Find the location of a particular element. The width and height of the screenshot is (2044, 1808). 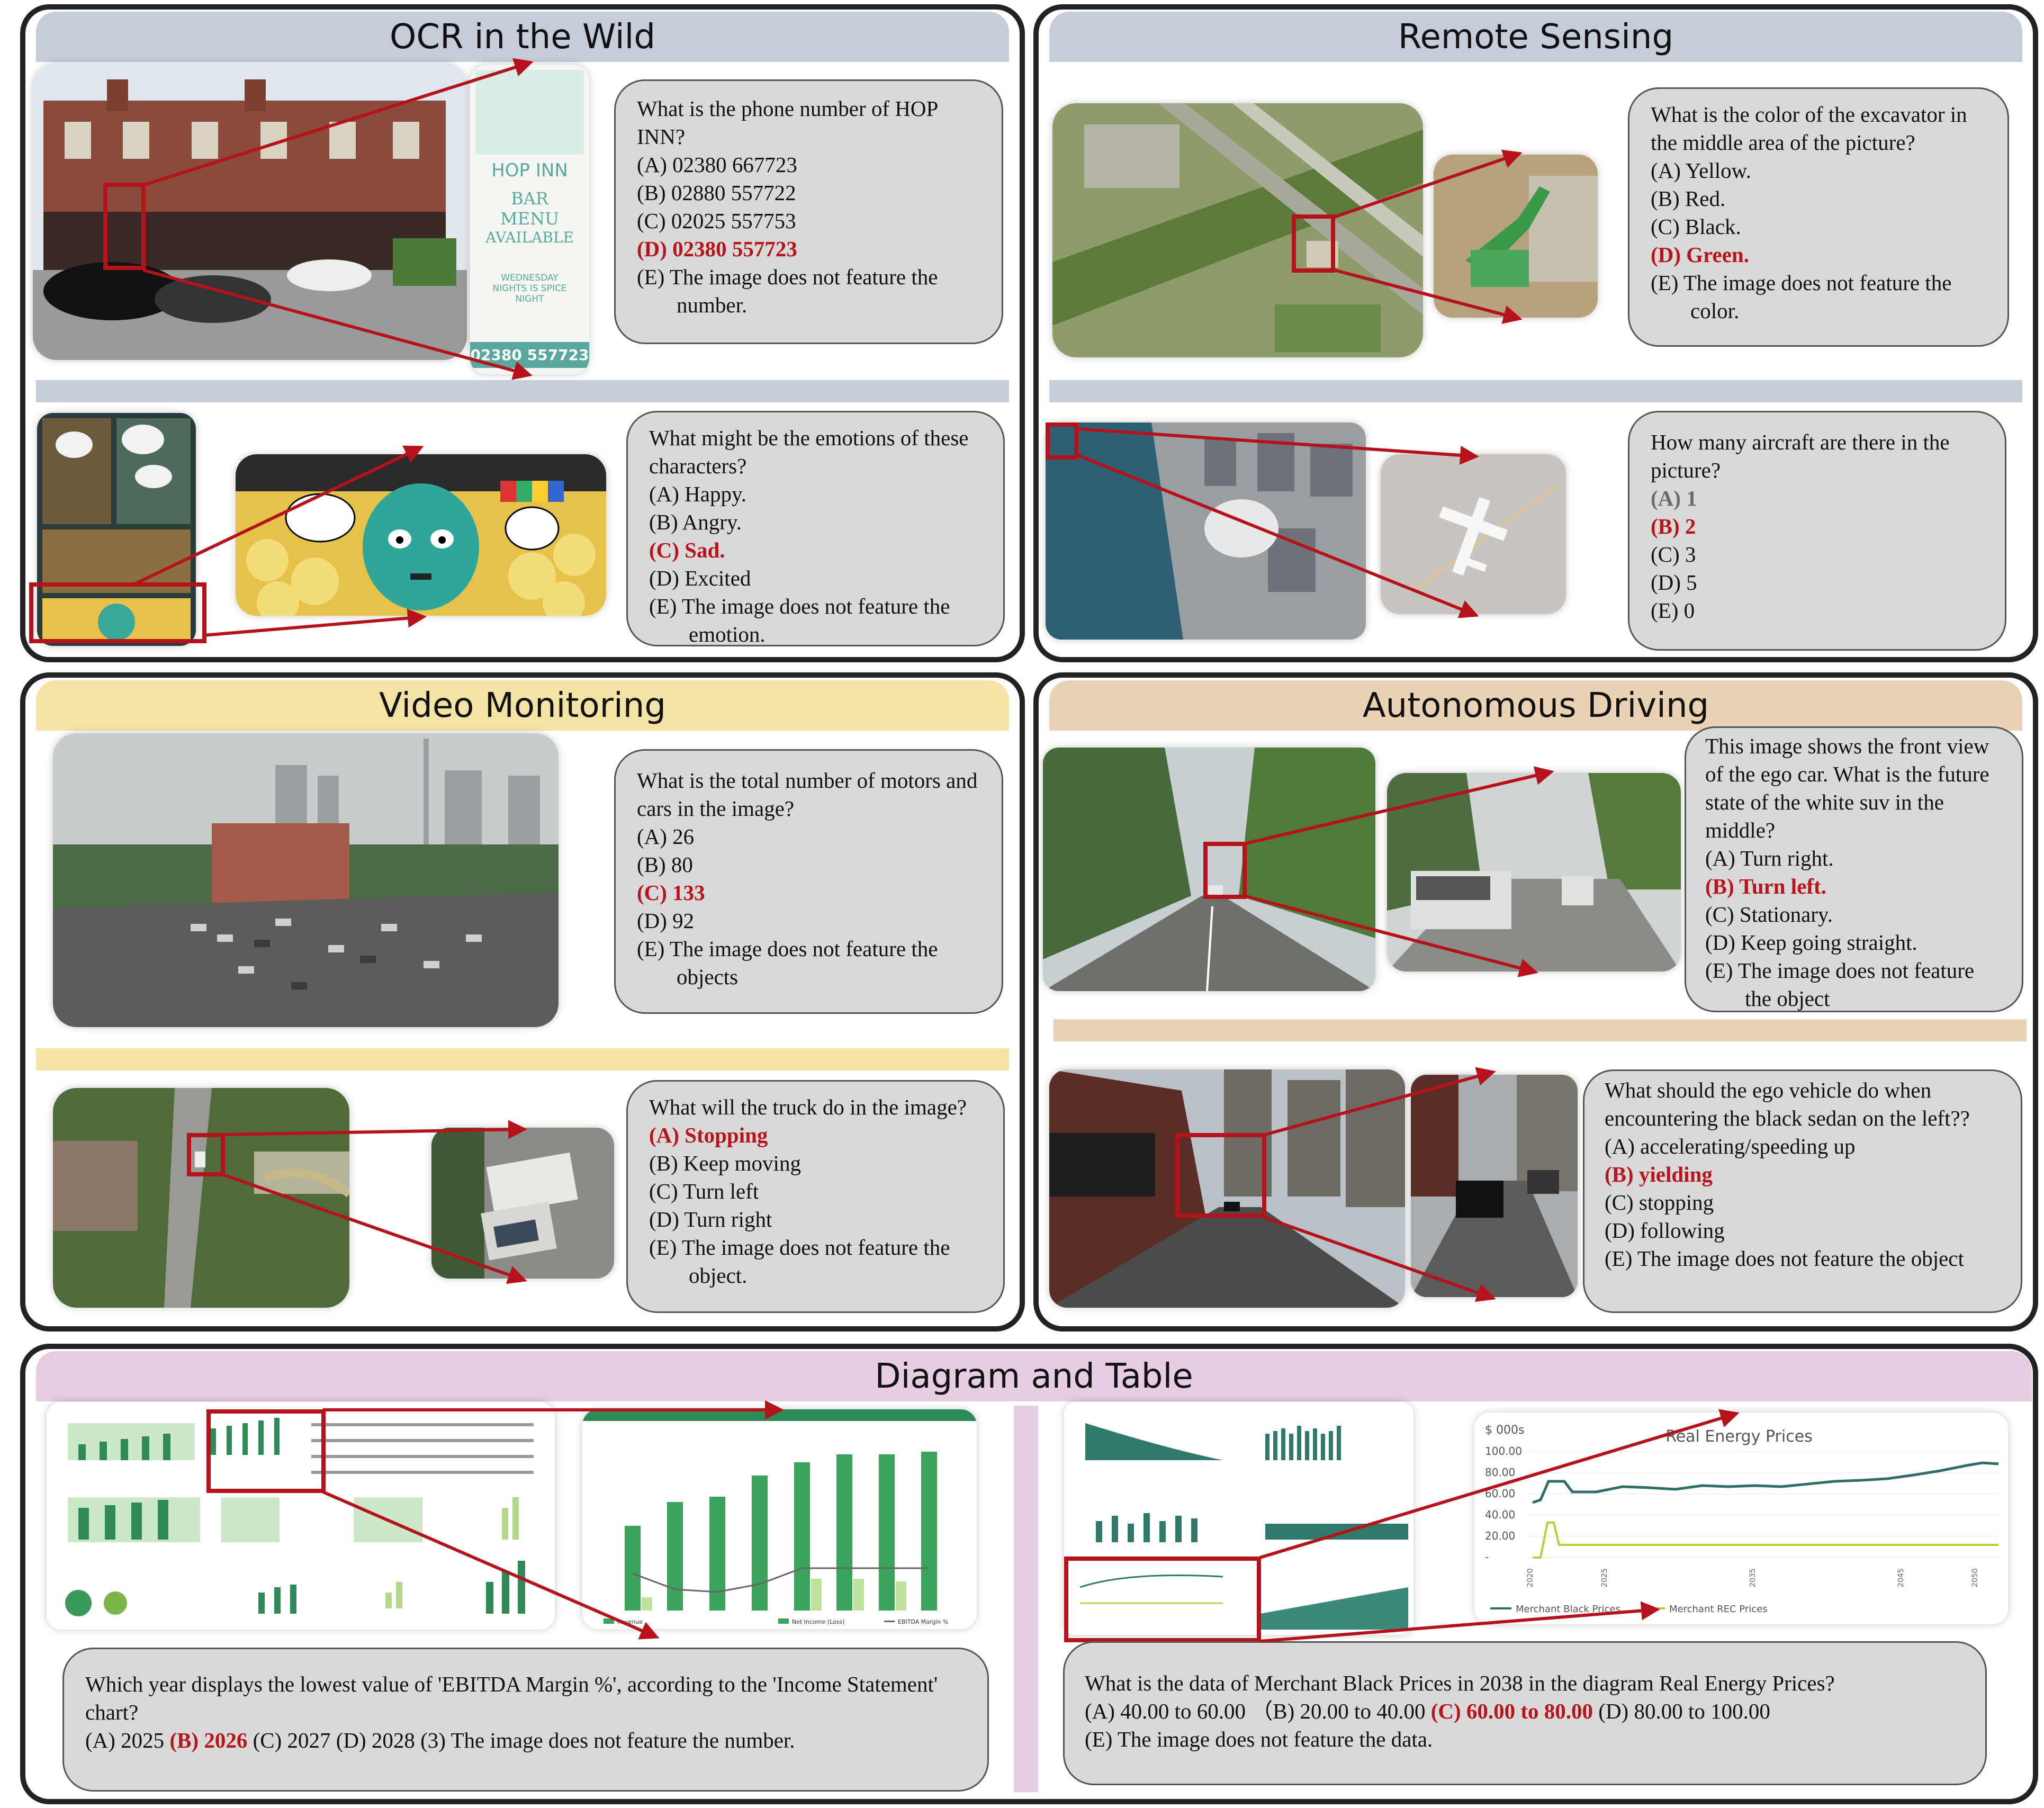

ocr-separator is located at coordinates (522, 391).